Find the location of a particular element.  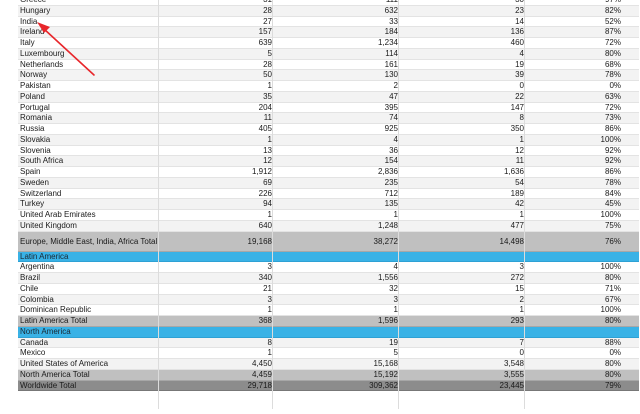

table-row-ireland: Ireland 157 184 136 87% is located at coordinates (328, 32).